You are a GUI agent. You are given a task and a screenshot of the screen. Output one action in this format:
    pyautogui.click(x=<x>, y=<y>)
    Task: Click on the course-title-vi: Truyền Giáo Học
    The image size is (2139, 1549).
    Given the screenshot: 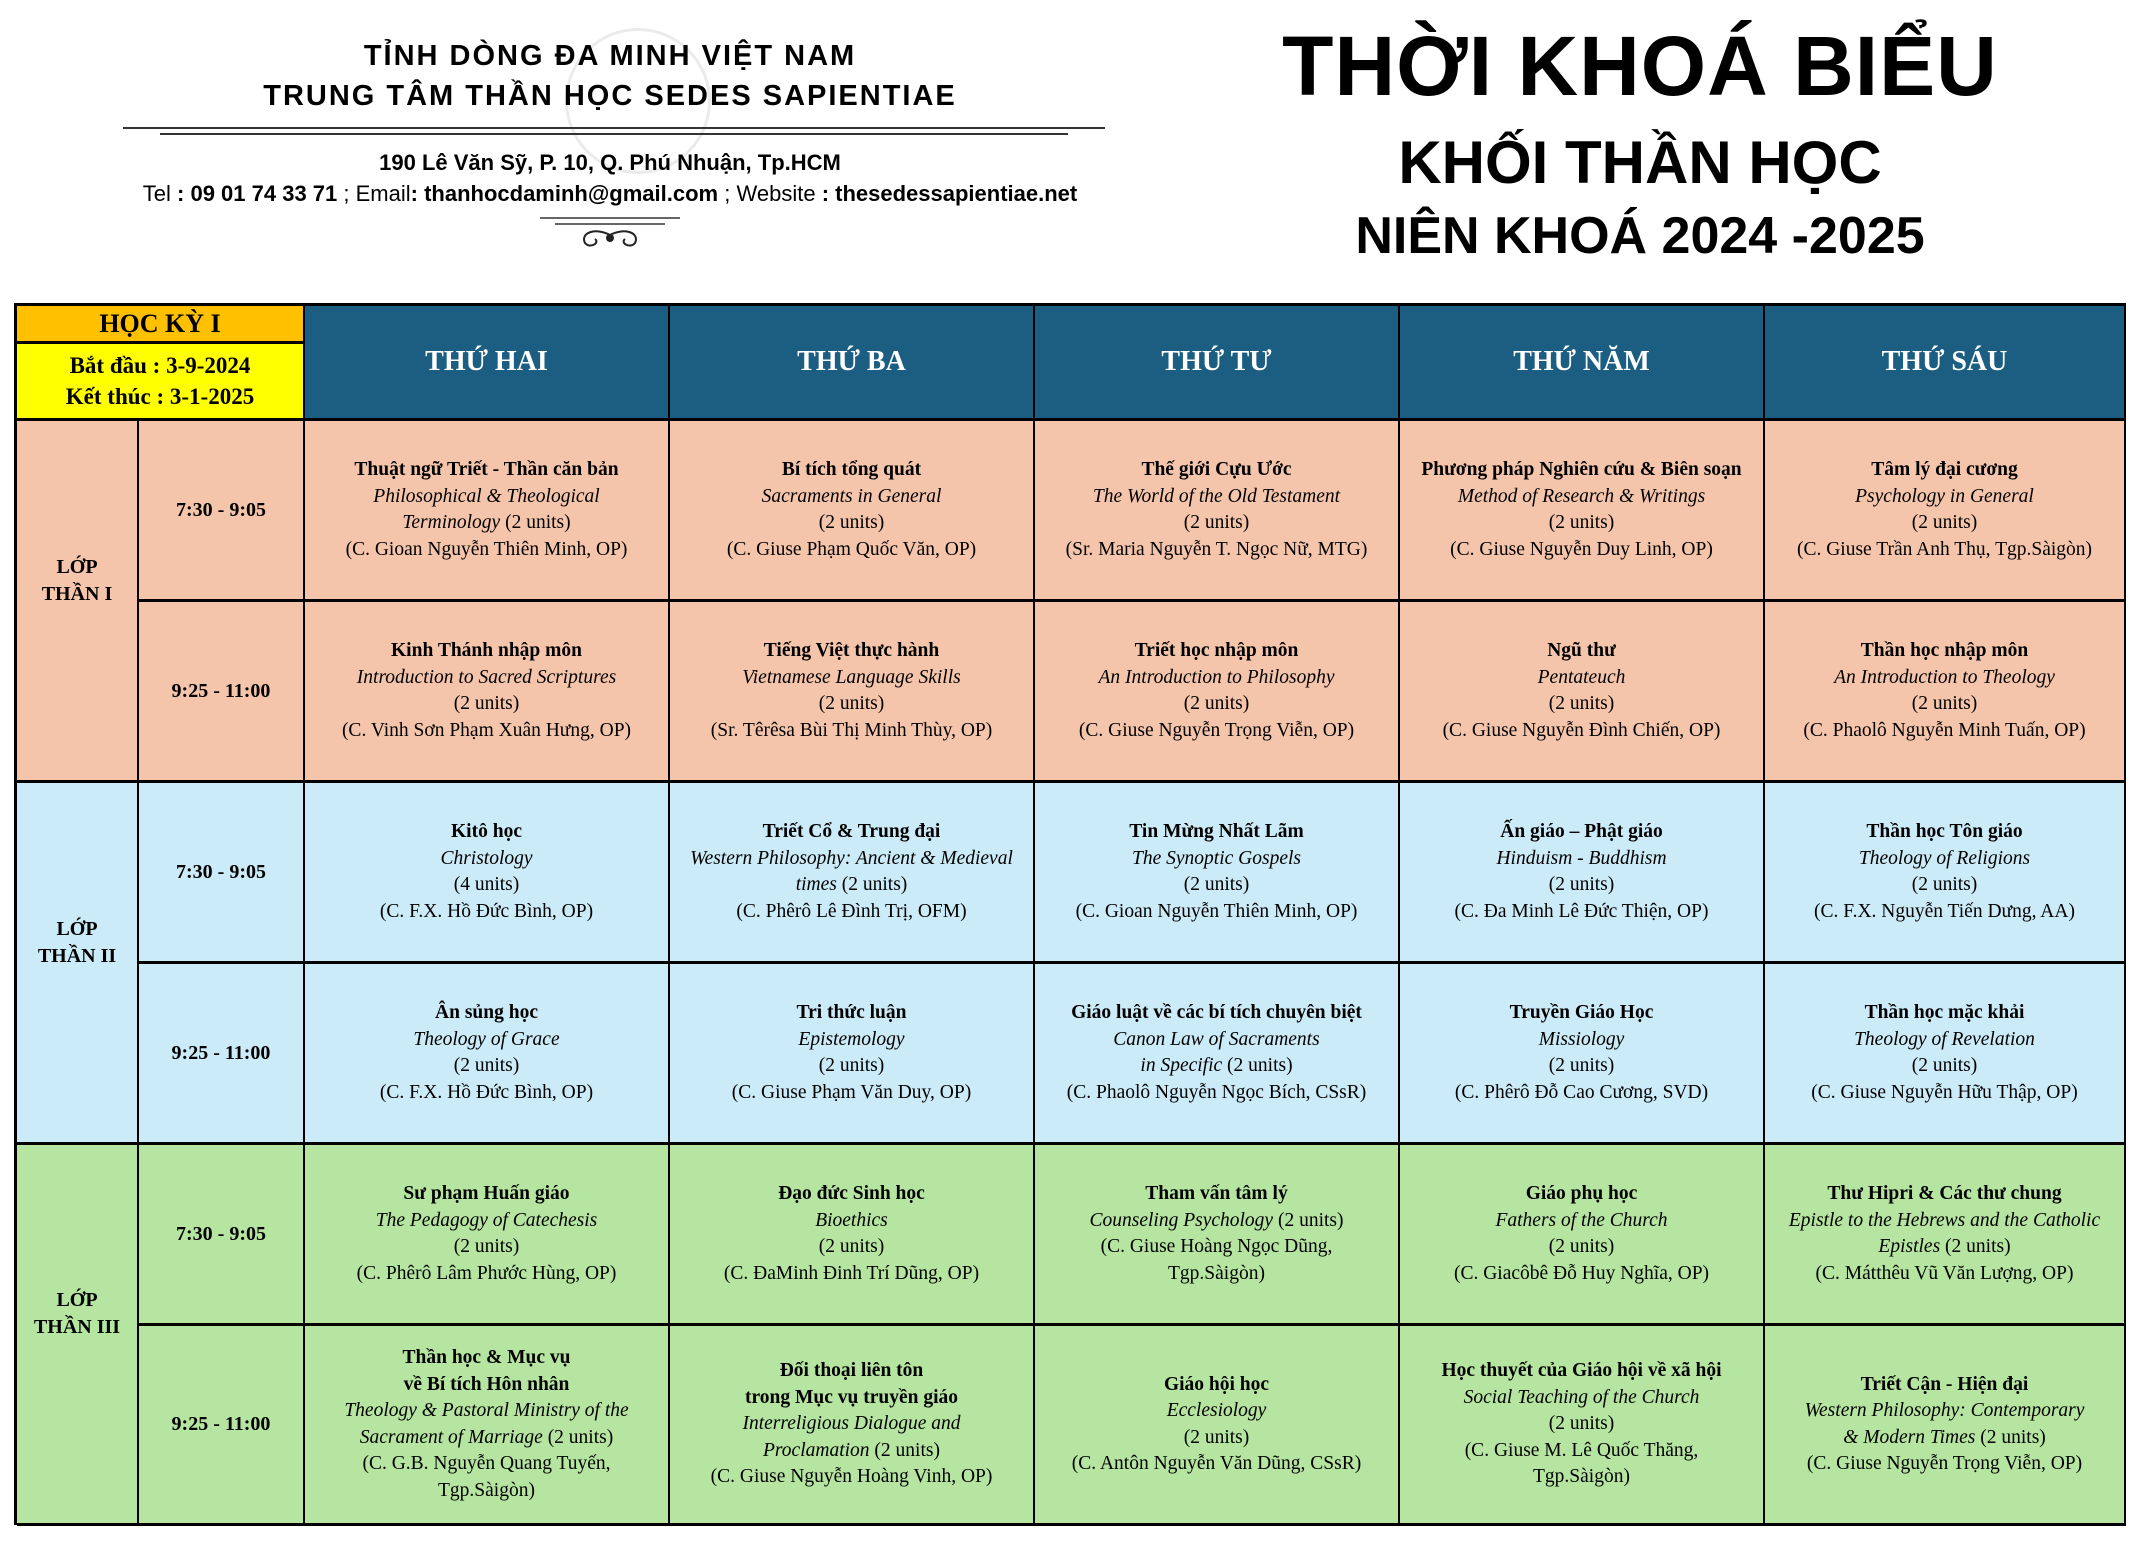 What is the action you would take?
    pyautogui.click(x=1581, y=1012)
    